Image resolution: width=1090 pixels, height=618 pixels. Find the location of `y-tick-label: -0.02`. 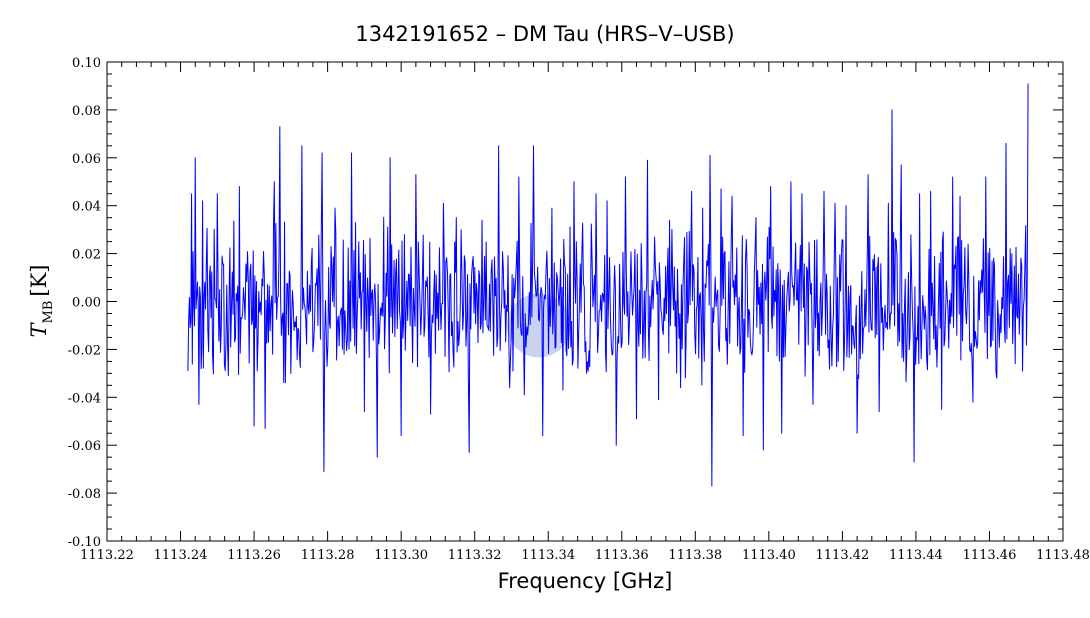

y-tick-label: -0.02 is located at coordinates (84, 350).